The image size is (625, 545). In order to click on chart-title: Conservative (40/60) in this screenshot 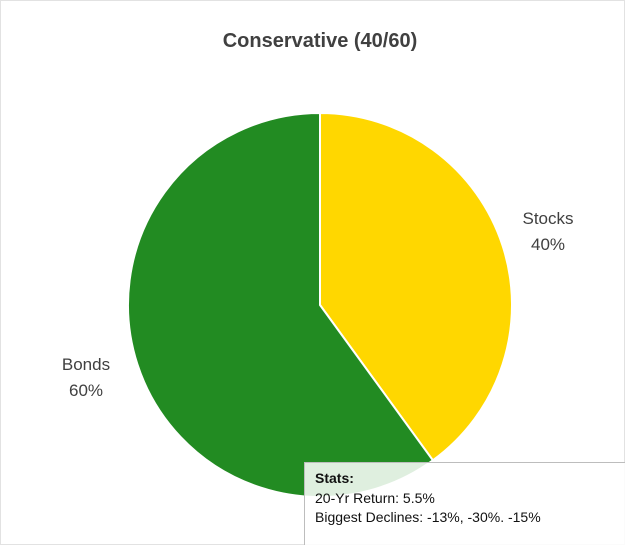, I will do `click(320, 41)`.